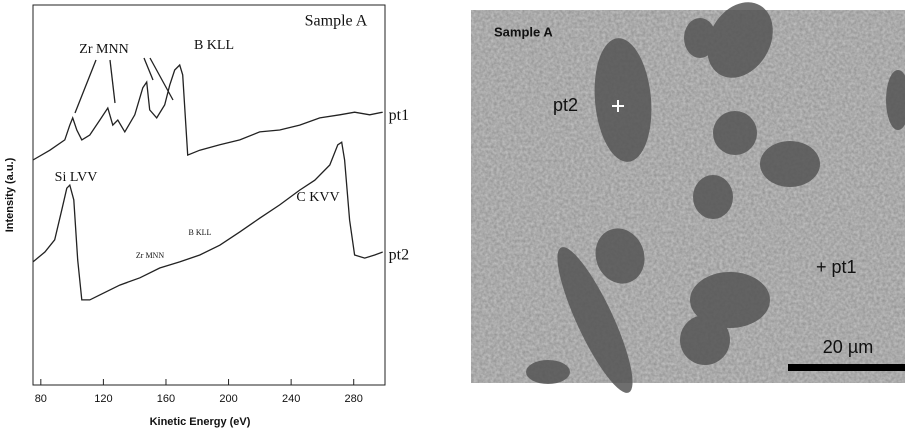 The width and height of the screenshot is (905, 431). I want to click on x-tick-label: 280, so click(354, 399).